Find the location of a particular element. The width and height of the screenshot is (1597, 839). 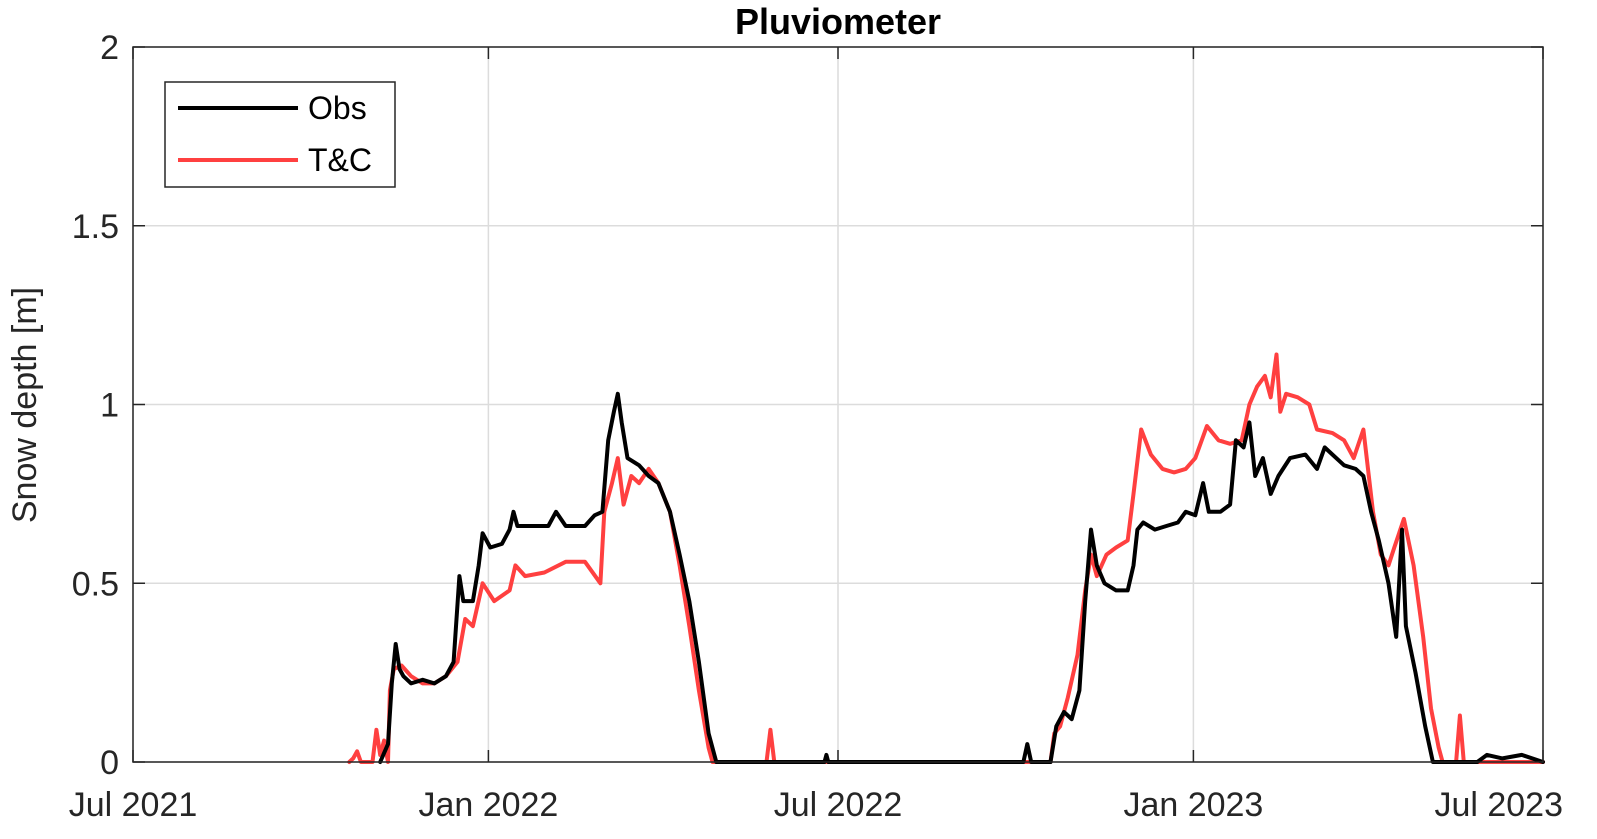

legend-box is located at coordinates (280, 134).